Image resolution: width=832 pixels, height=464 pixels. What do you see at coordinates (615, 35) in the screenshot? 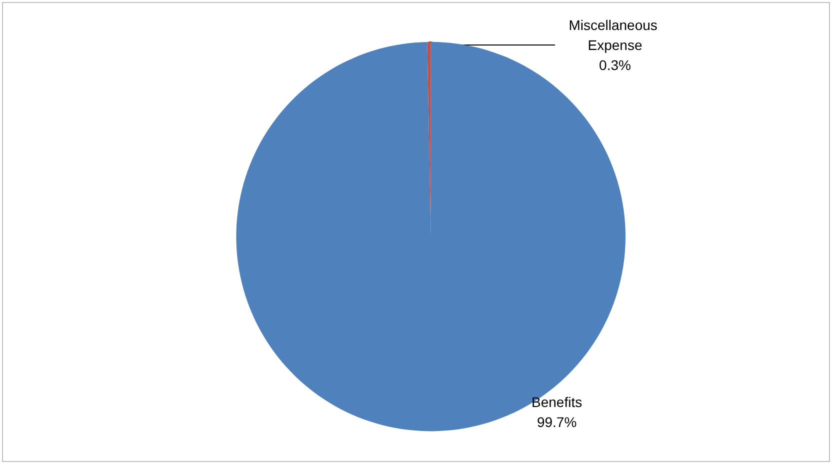
I see `slice-label: Miscellaneous Expense` at bounding box center [615, 35].